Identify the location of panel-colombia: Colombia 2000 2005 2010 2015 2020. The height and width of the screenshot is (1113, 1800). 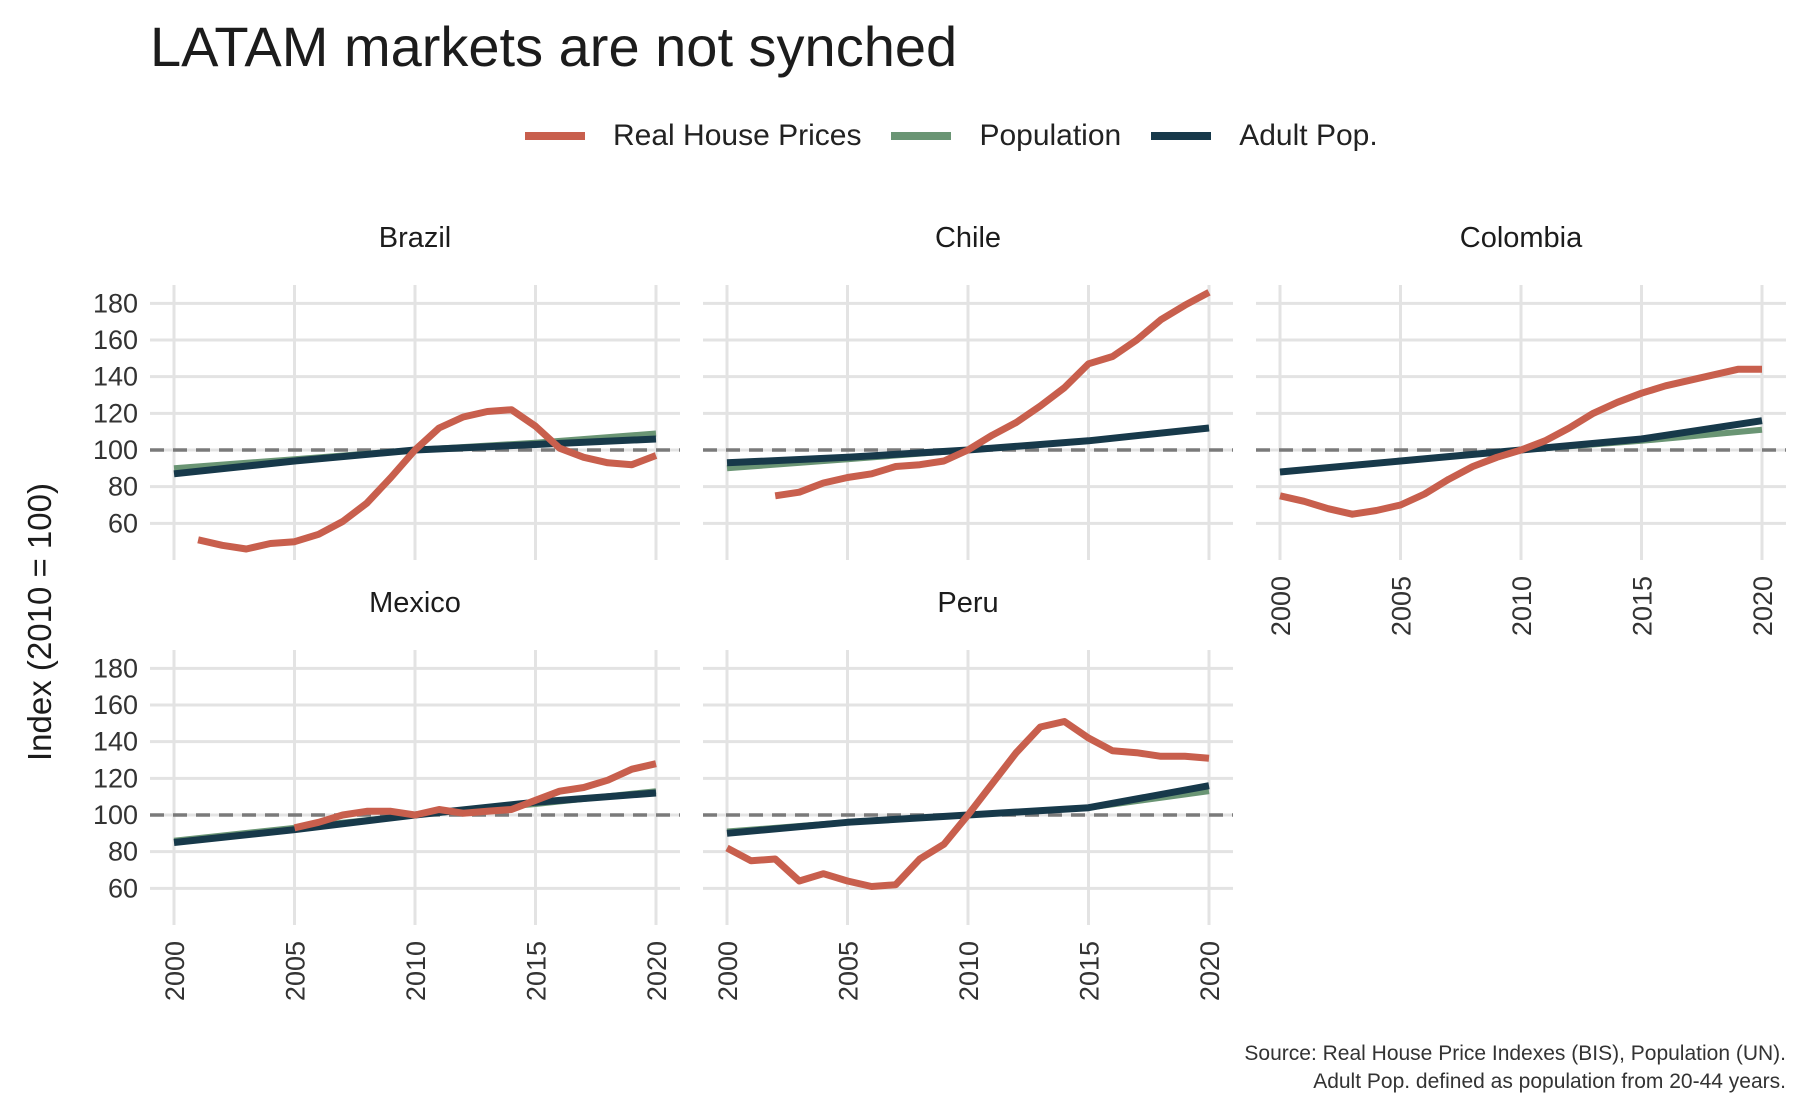
(1521, 429).